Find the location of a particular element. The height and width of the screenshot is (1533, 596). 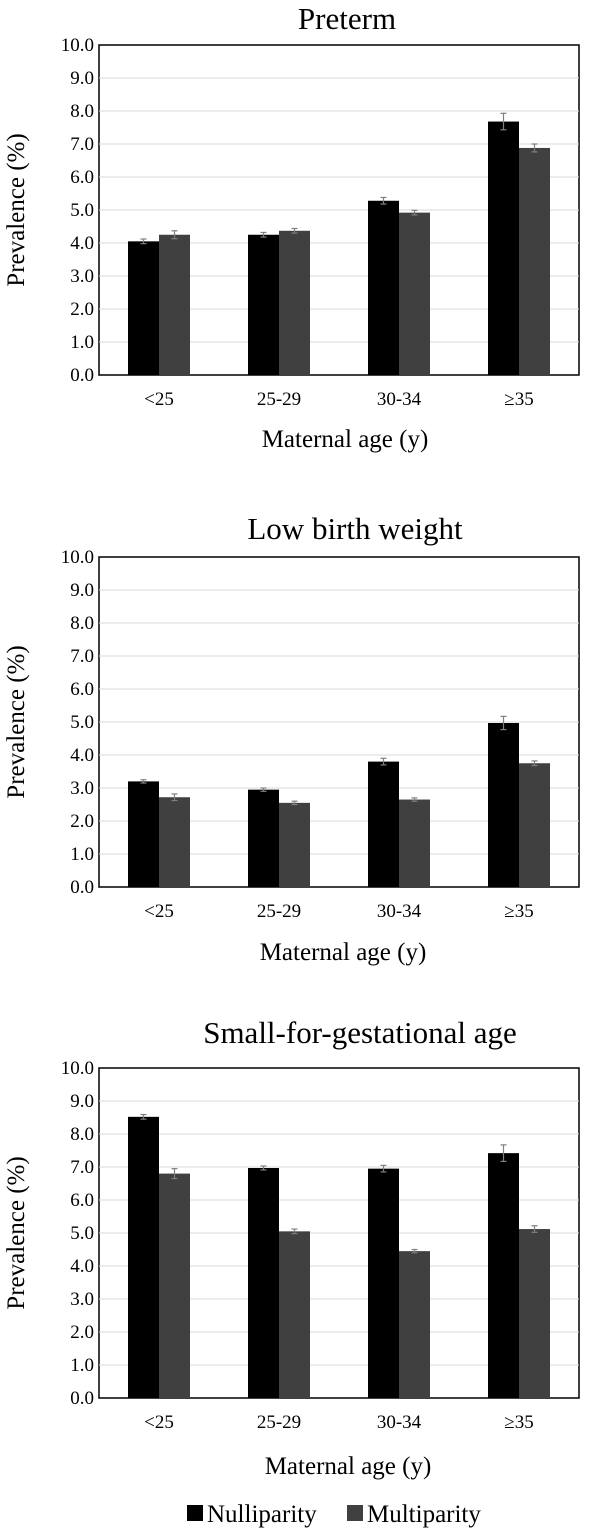

gridlines is located at coordinates (339, 722).